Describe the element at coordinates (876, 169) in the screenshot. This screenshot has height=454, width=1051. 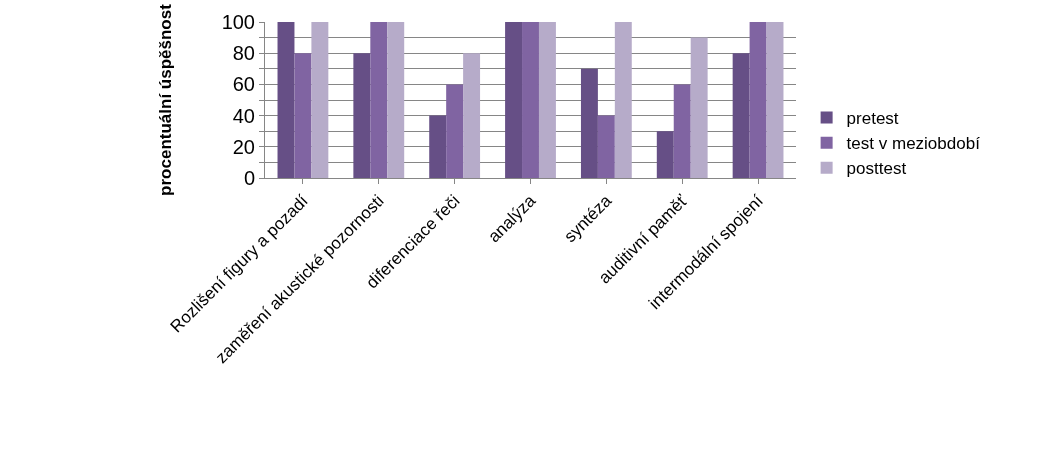
I see `legend-label: posttest` at that location.